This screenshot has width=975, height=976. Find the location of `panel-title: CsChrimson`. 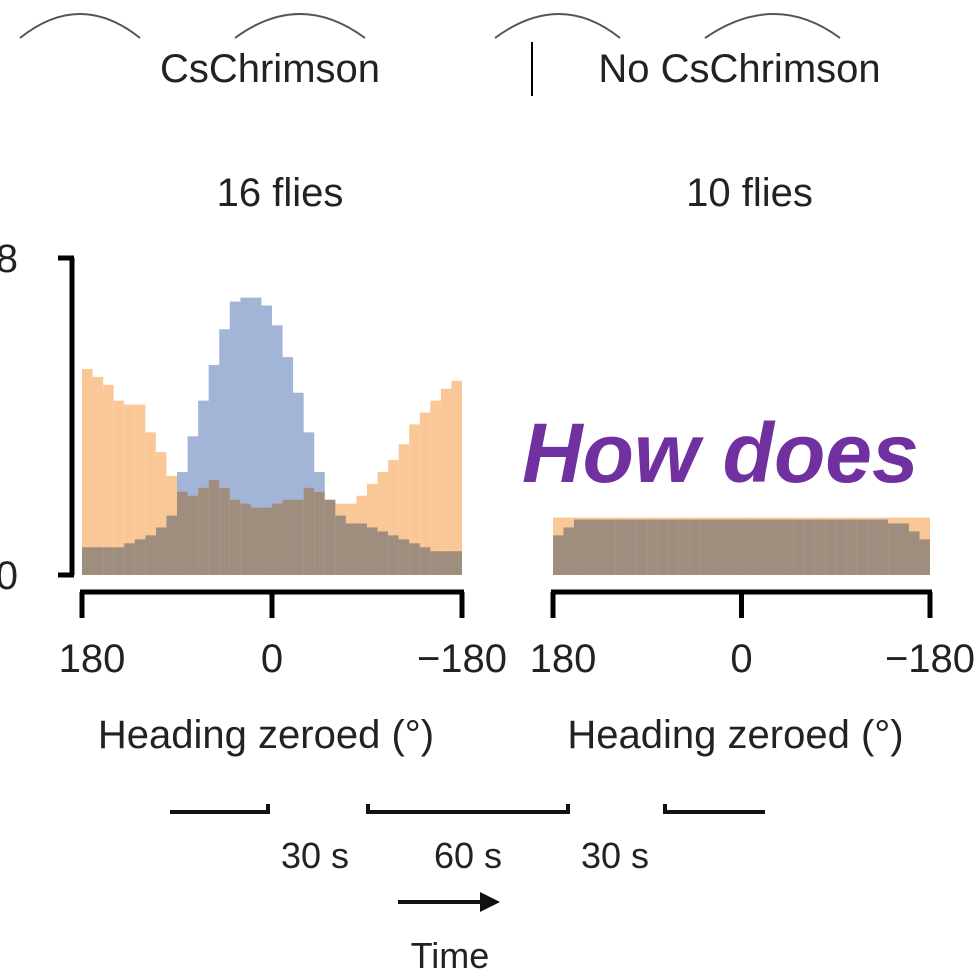

panel-title: CsChrimson is located at coordinates (270, 69).